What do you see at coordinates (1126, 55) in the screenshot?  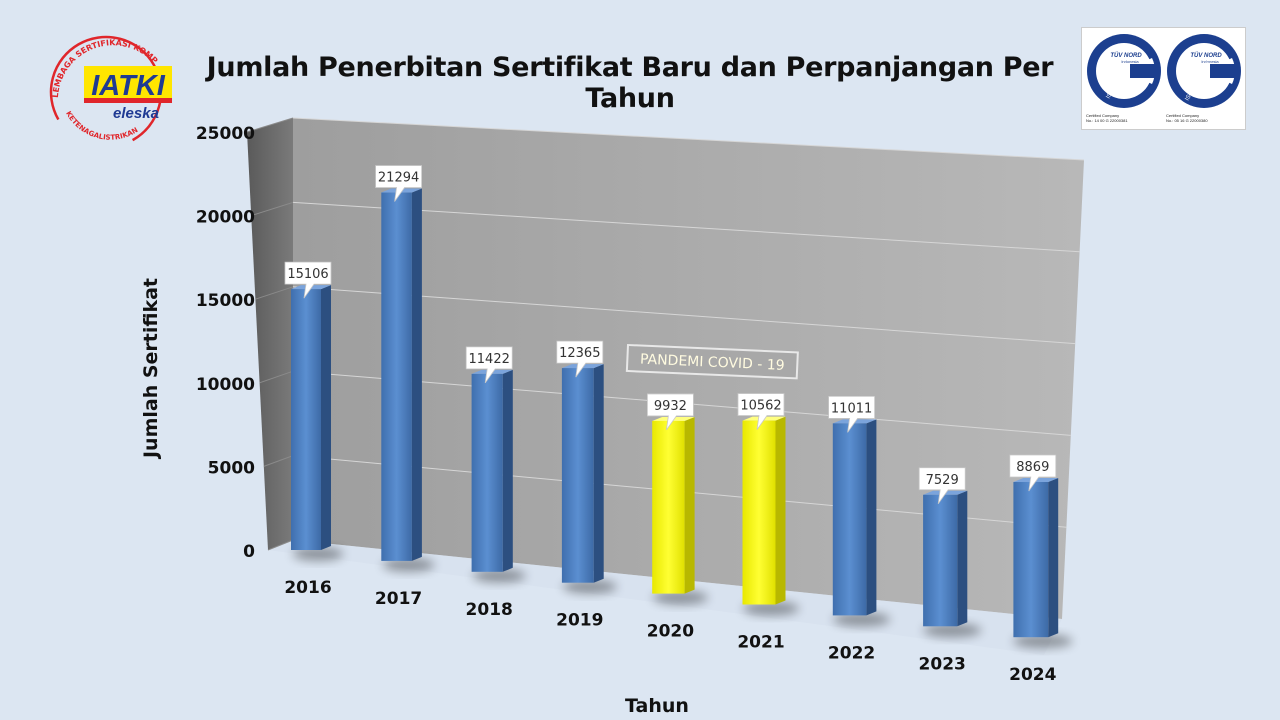 I see `badge-1-brand: TÜV NORD` at bounding box center [1126, 55].